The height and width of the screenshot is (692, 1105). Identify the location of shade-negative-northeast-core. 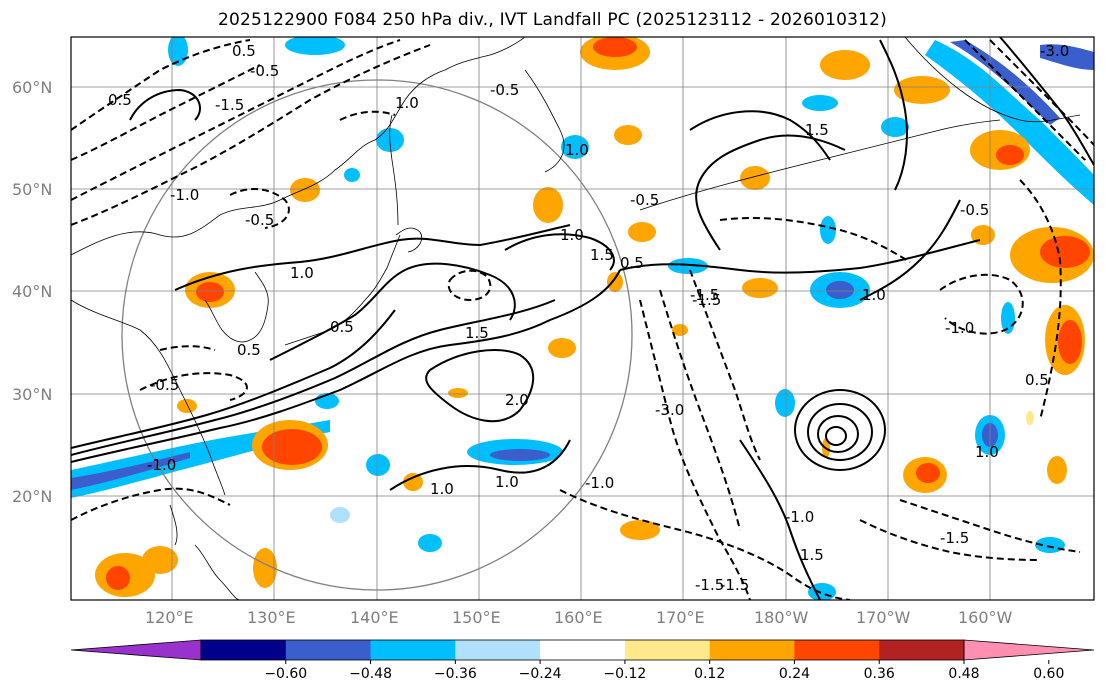
(1005, 82).